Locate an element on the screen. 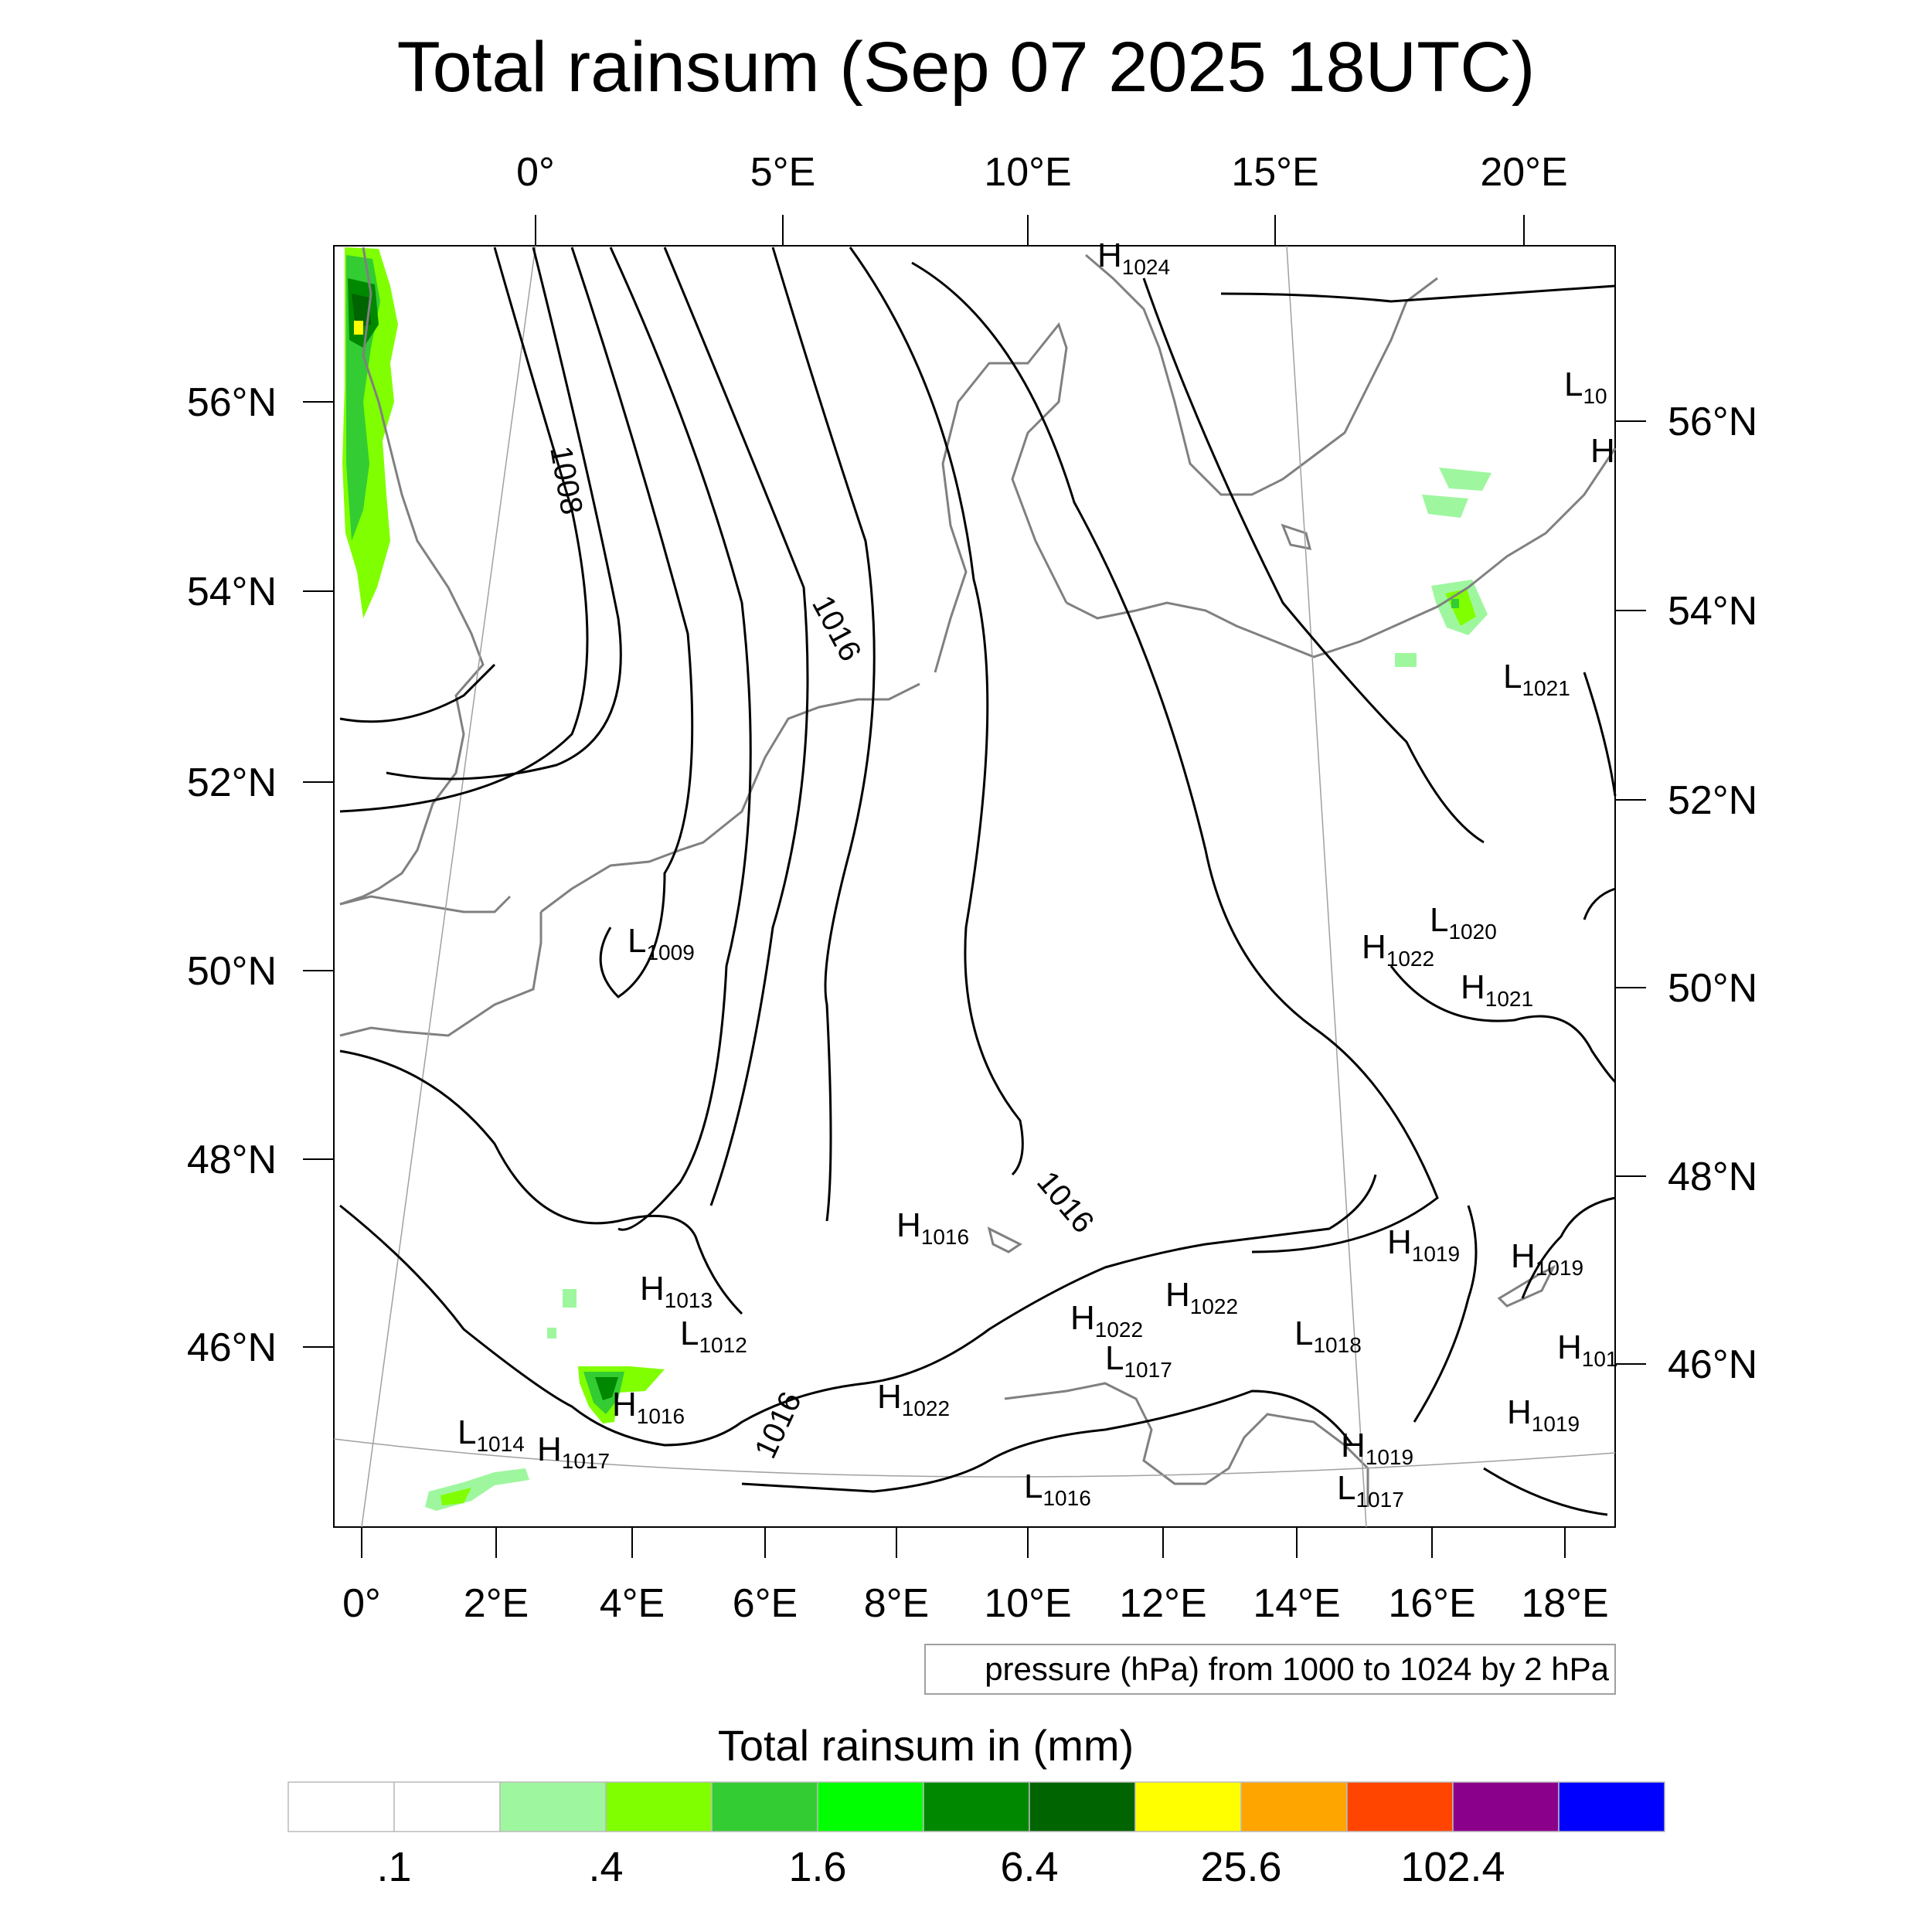  coast-poland-baltic is located at coordinates (1504, 538).